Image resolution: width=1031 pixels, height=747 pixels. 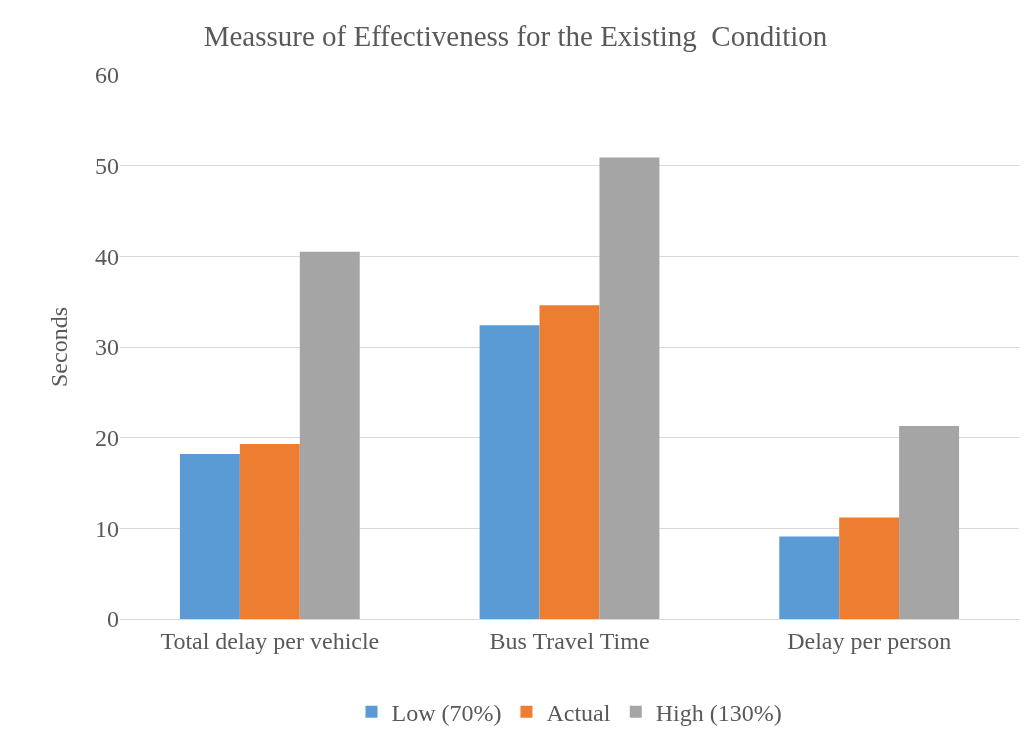 What do you see at coordinates (107, 166) in the screenshot?
I see `y-tick-label: 50` at bounding box center [107, 166].